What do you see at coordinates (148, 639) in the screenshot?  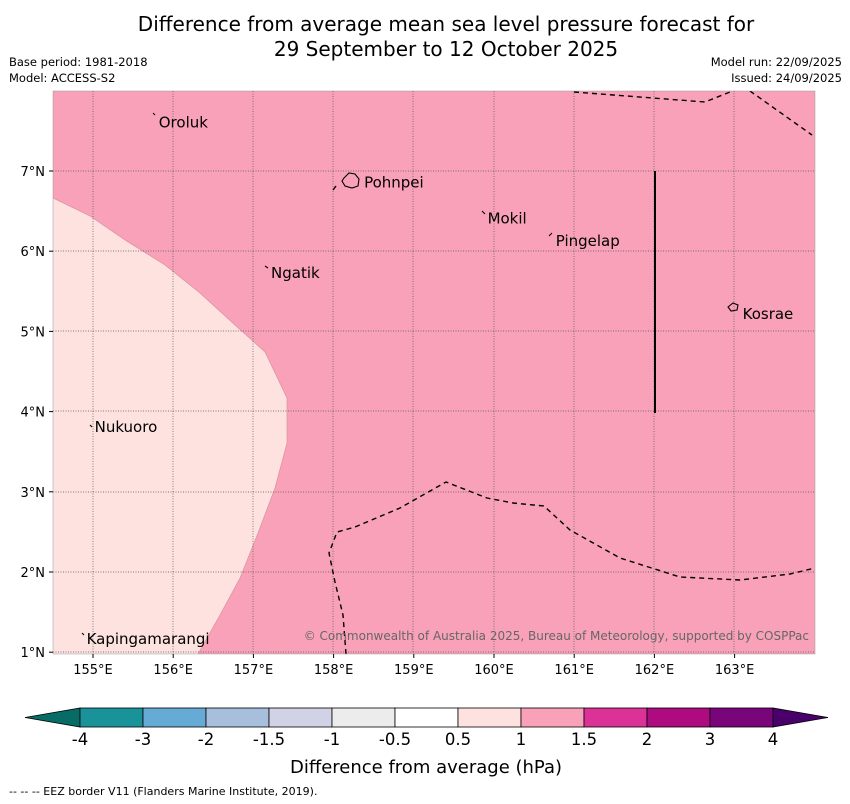 I see `place-label-kapingamarangi: Kapingamarangi` at bounding box center [148, 639].